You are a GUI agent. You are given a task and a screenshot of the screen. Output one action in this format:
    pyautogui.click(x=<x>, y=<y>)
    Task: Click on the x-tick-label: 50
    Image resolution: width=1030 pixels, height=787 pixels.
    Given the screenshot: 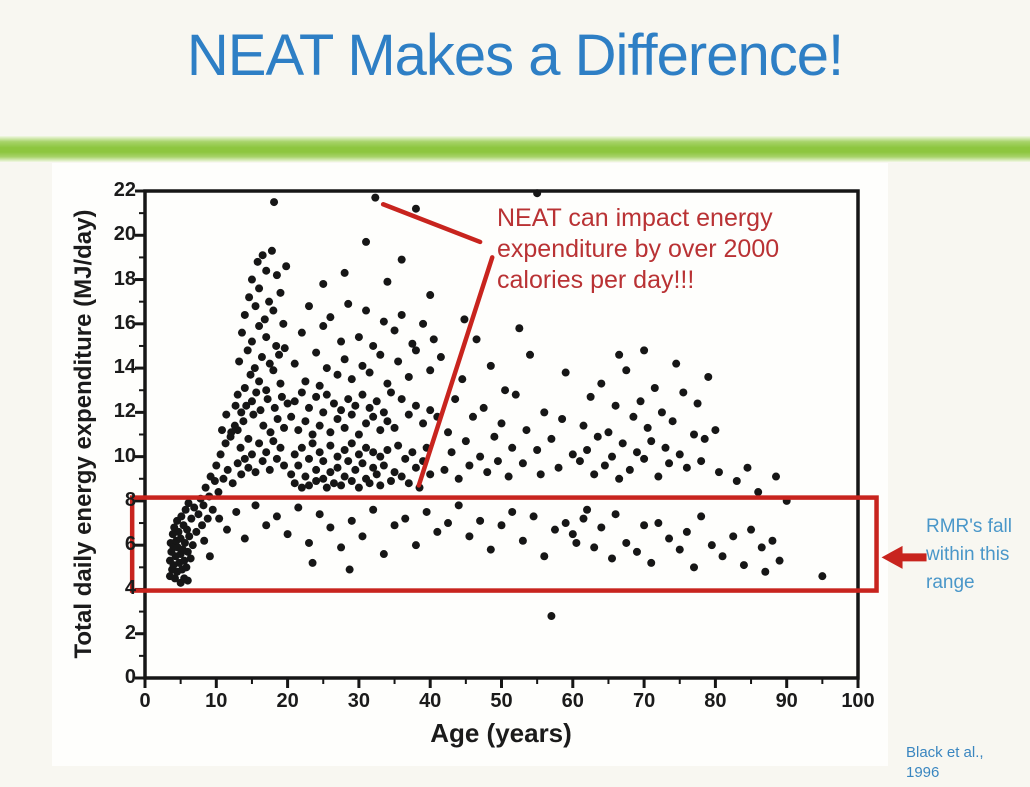 What is the action you would take?
    pyautogui.click(x=501, y=701)
    